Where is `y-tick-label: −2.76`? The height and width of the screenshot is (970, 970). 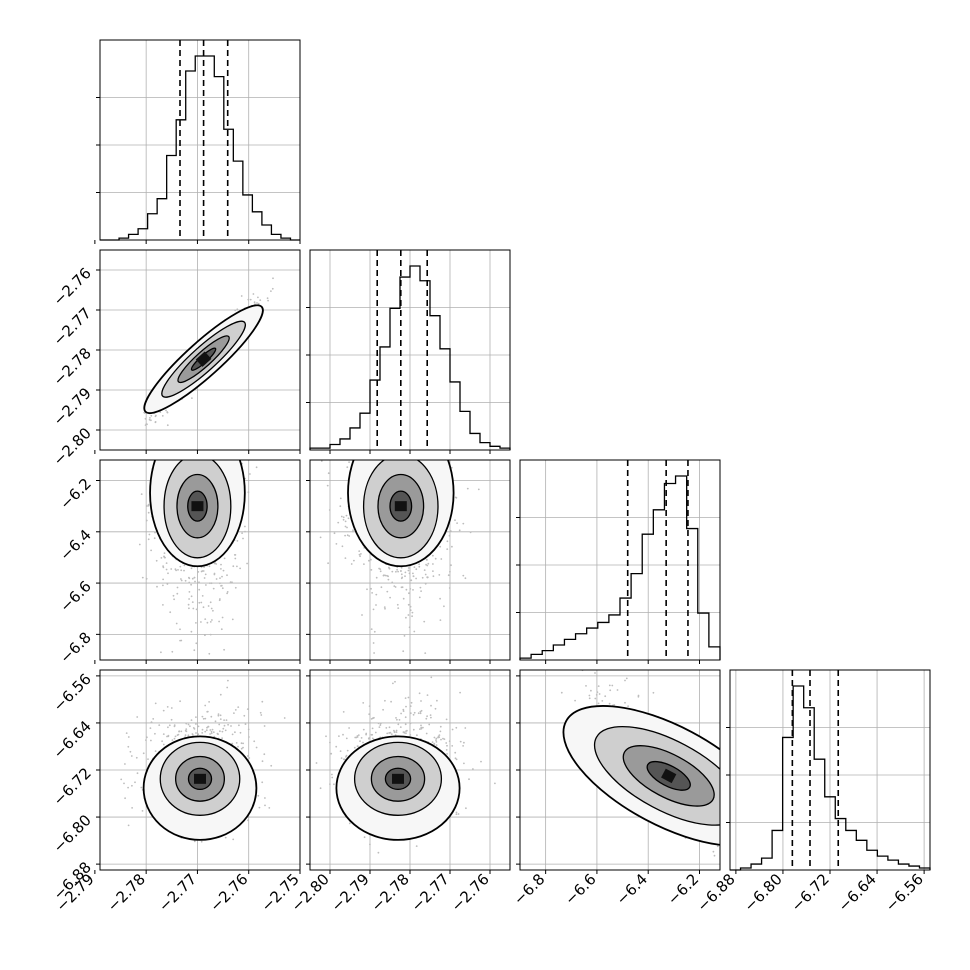 y-tick-label: −2.76 is located at coordinates (72, 286).